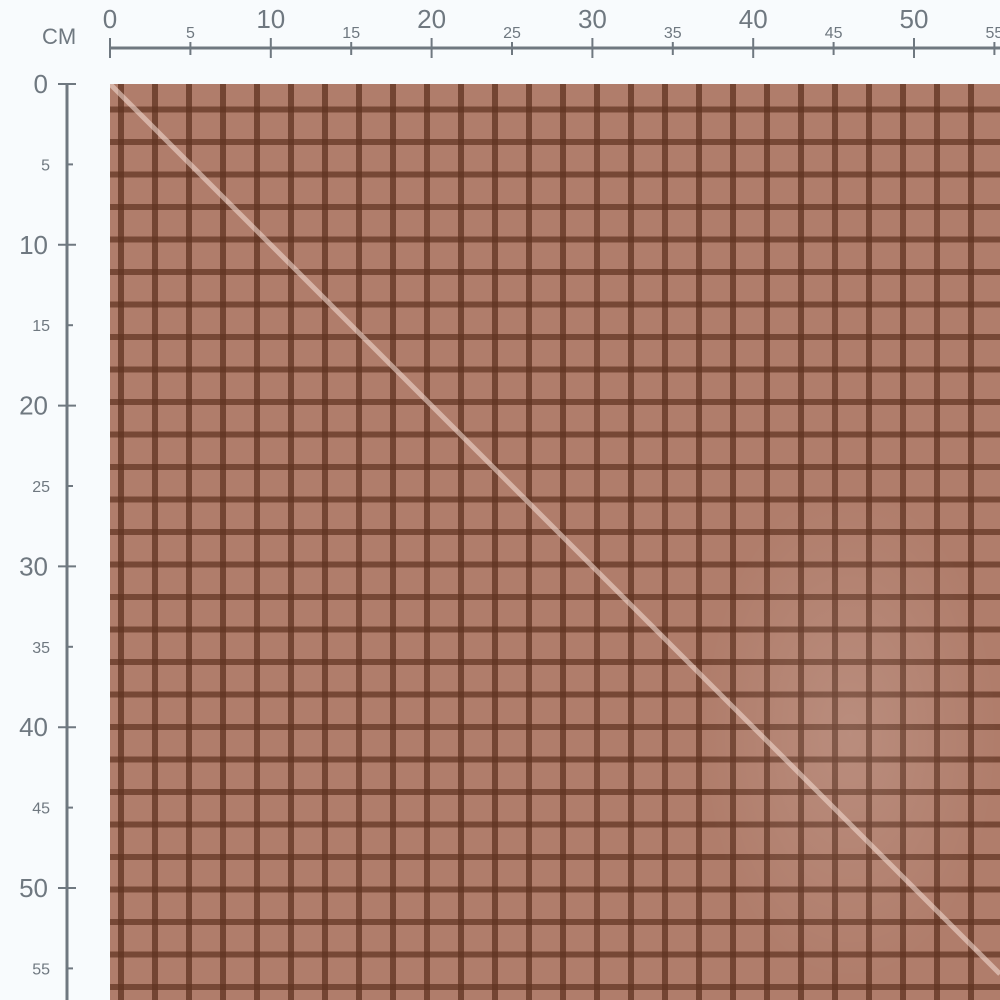 Image resolution: width=1000 pixels, height=1000 pixels. What do you see at coordinates (914, 19) in the screenshot?
I see `horizontal-tick-label: 50` at bounding box center [914, 19].